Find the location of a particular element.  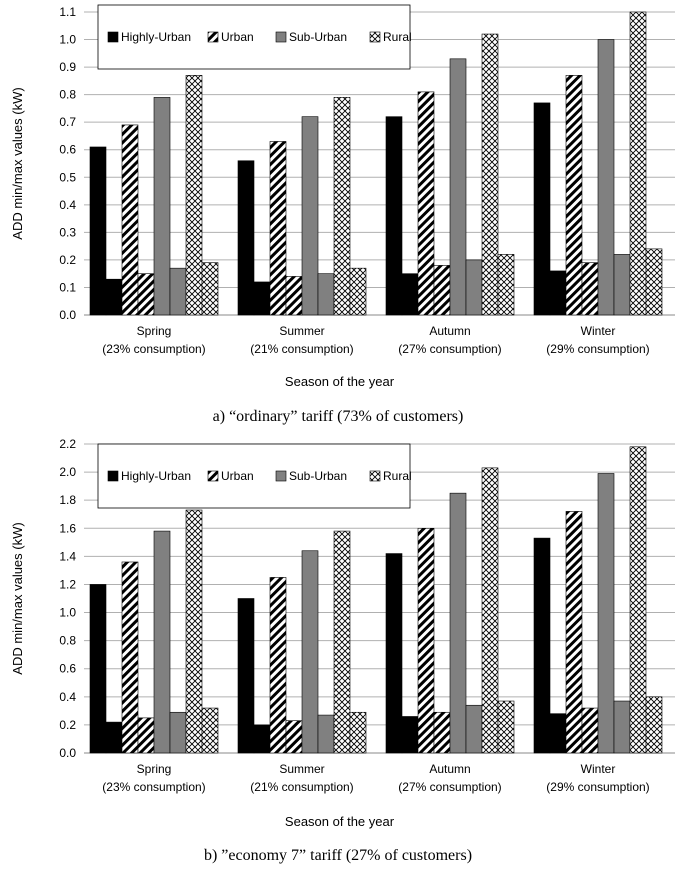

y-tick-label: 0.7 is located at coordinates (67, 122).